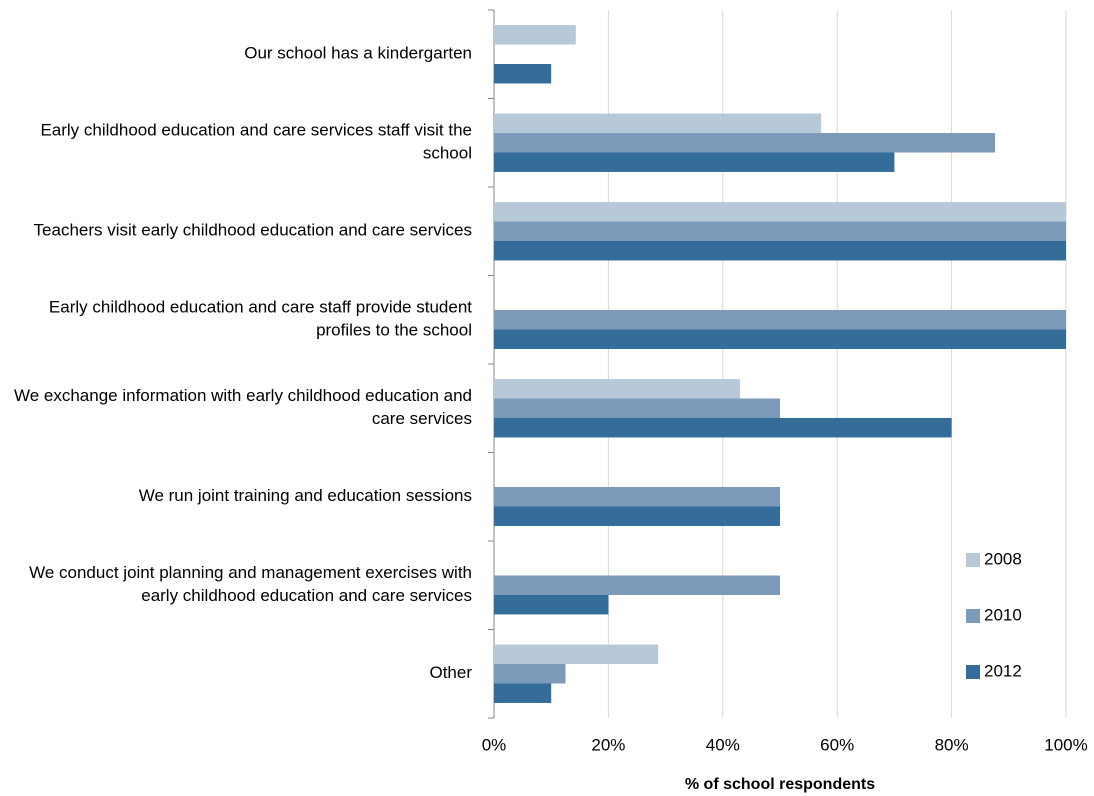 Image resolution: width=1094 pixels, height=796 pixels. I want to click on x-tick-label: 0%, so click(494, 744).